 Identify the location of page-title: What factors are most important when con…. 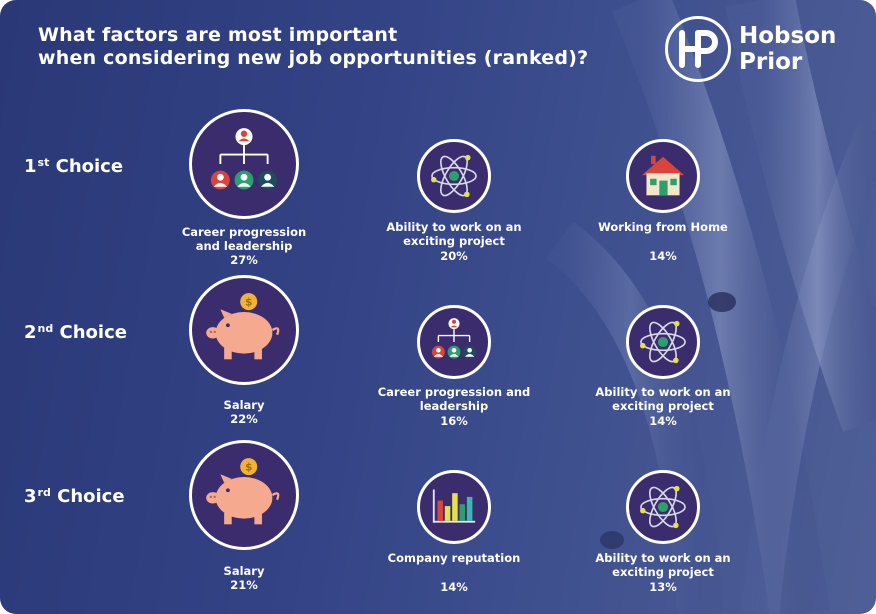
(313, 47).